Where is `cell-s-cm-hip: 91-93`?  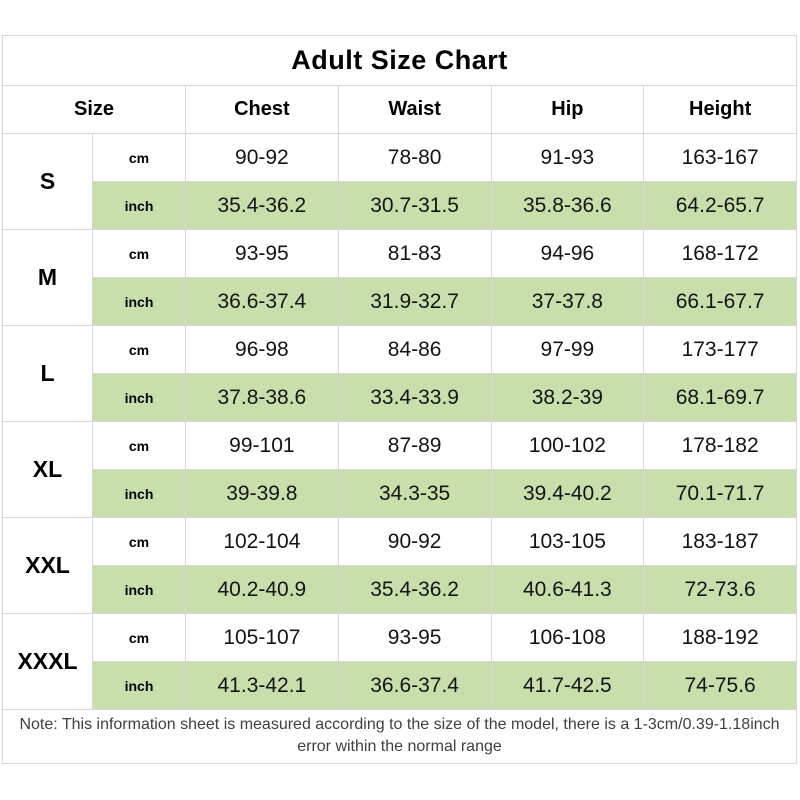 cell-s-cm-hip: 91-93 is located at coordinates (567, 157).